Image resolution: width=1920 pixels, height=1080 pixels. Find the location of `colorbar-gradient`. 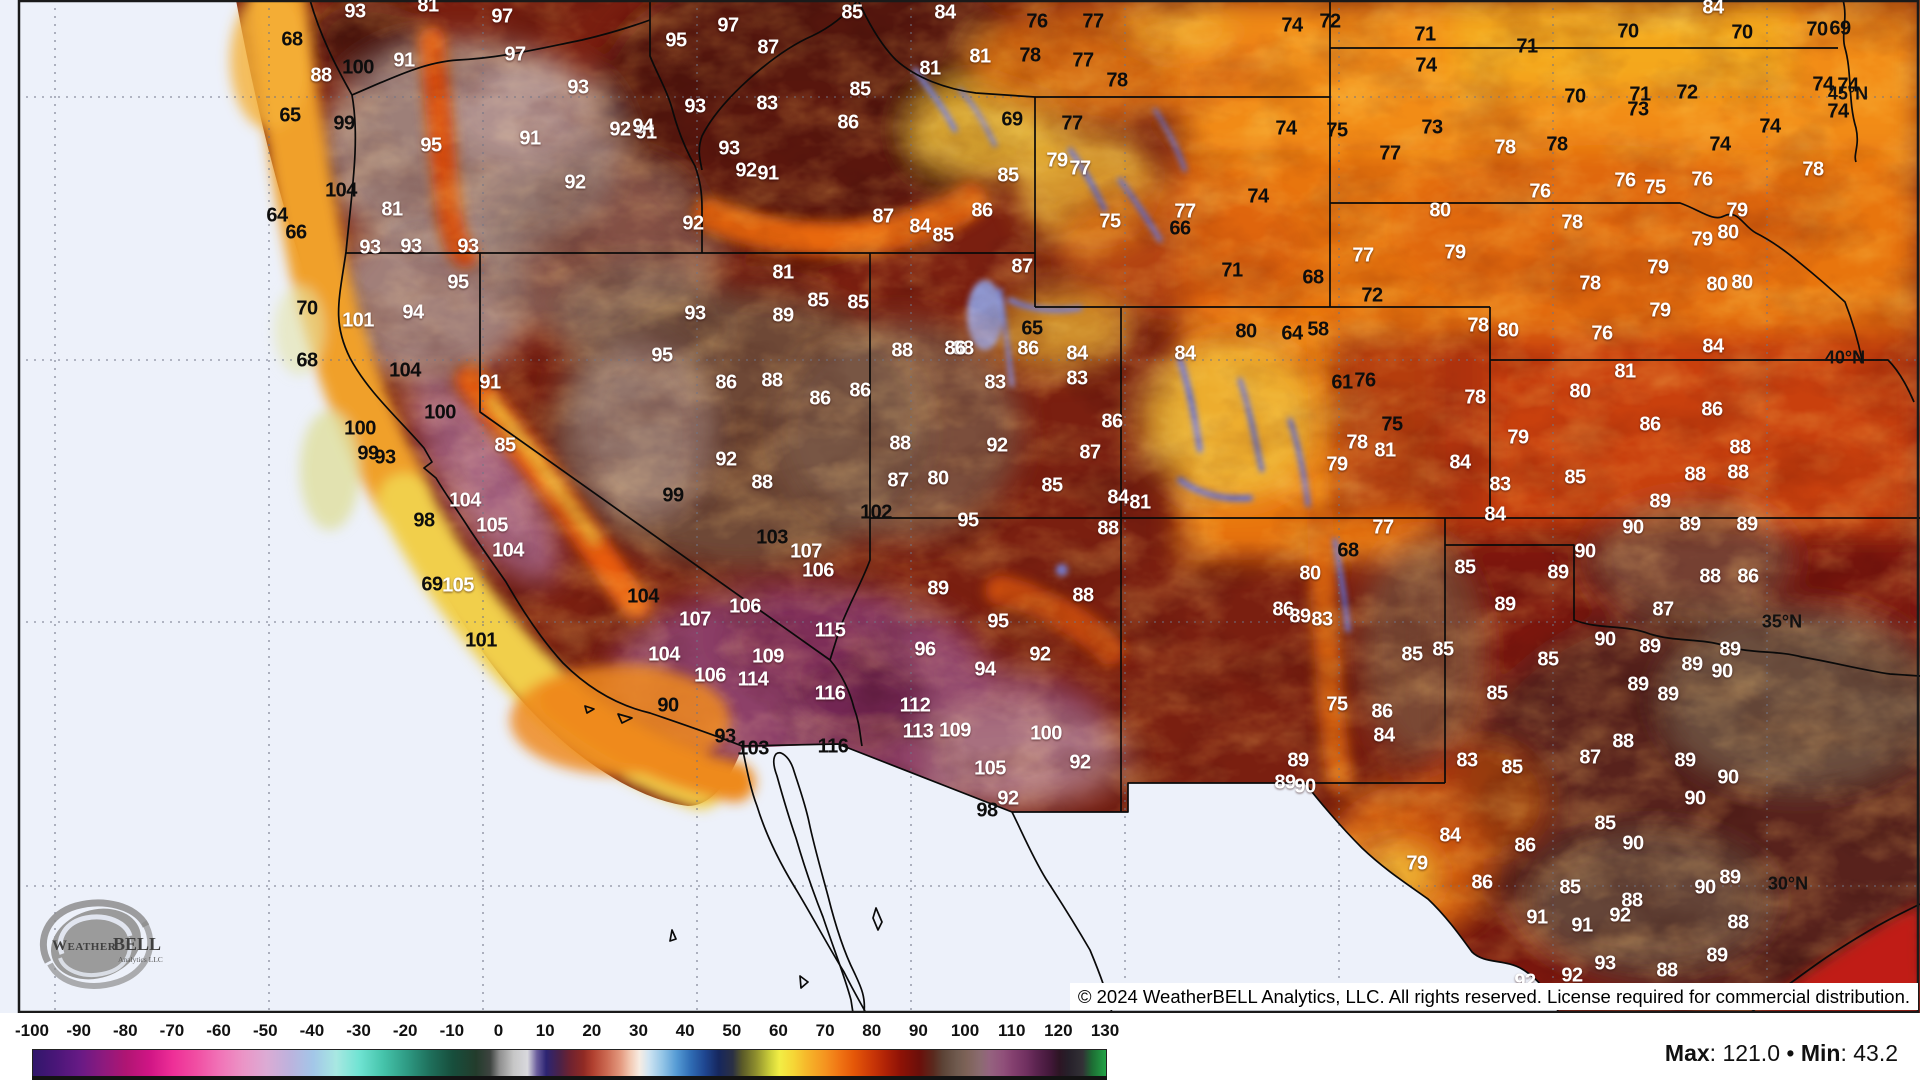

colorbar-gradient is located at coordinates (569, 1063).